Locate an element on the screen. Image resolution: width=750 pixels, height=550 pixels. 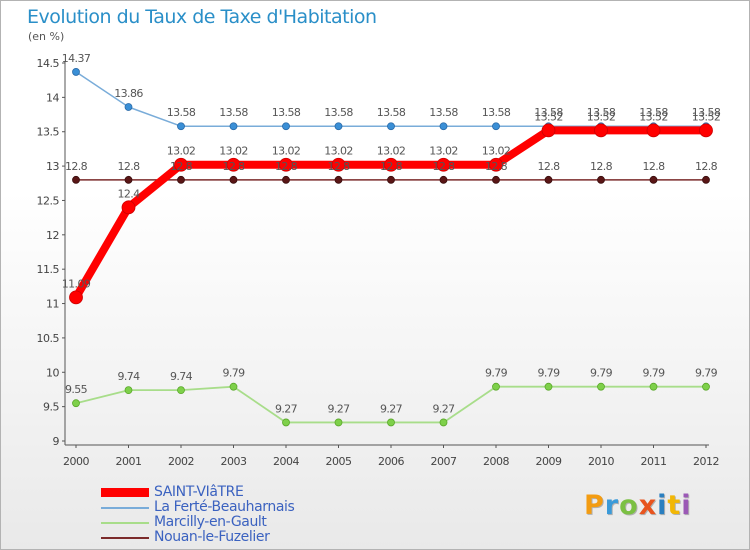
x-tick-label: 2009 is located at coordinates (549, 461).